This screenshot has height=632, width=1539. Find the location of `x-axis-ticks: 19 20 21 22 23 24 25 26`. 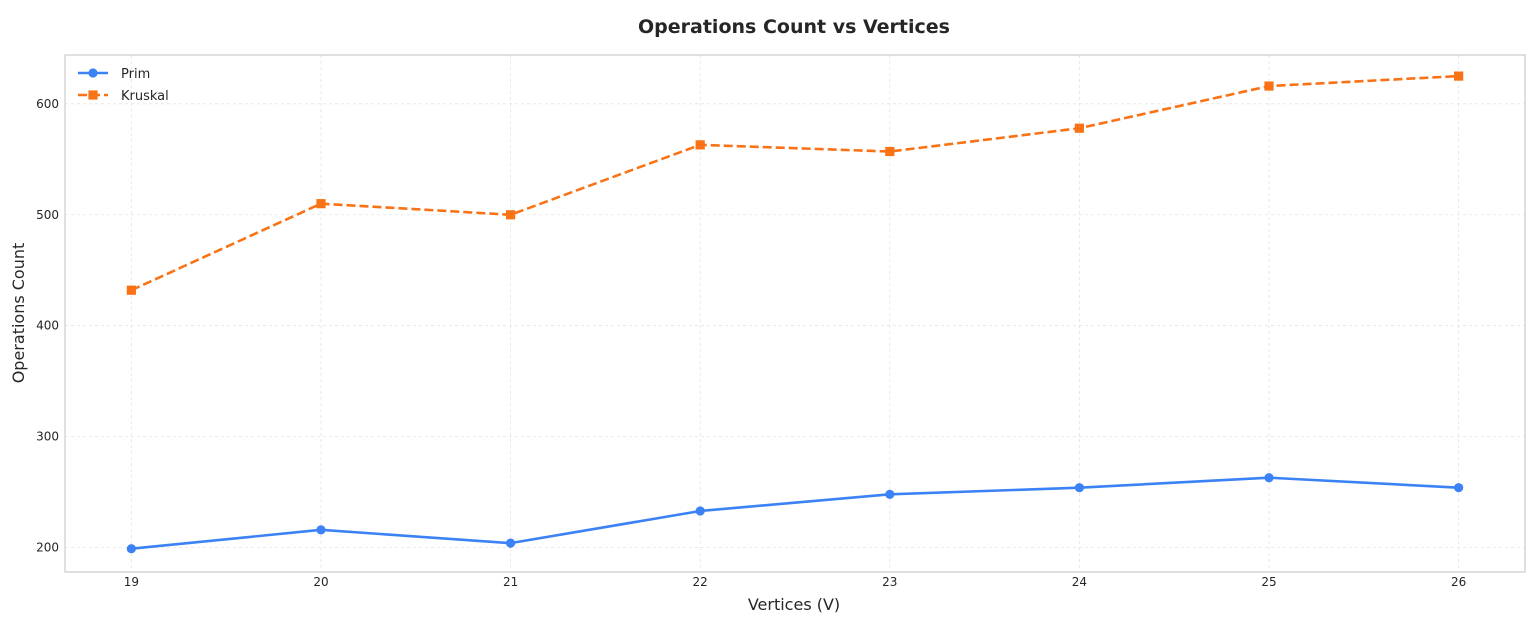

x-axis-ticks: 19 20 21 22 23 24 25 26 is located at coordinates (795, 582).